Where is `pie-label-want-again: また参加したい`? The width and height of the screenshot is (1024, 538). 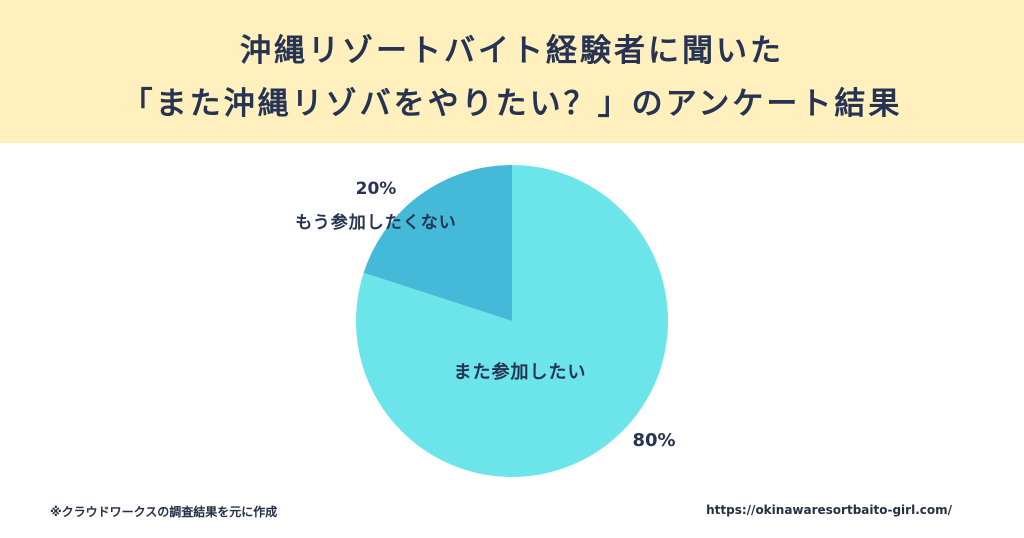 pie-label-want-again: また参加したい is located at coordinates (520, 372).